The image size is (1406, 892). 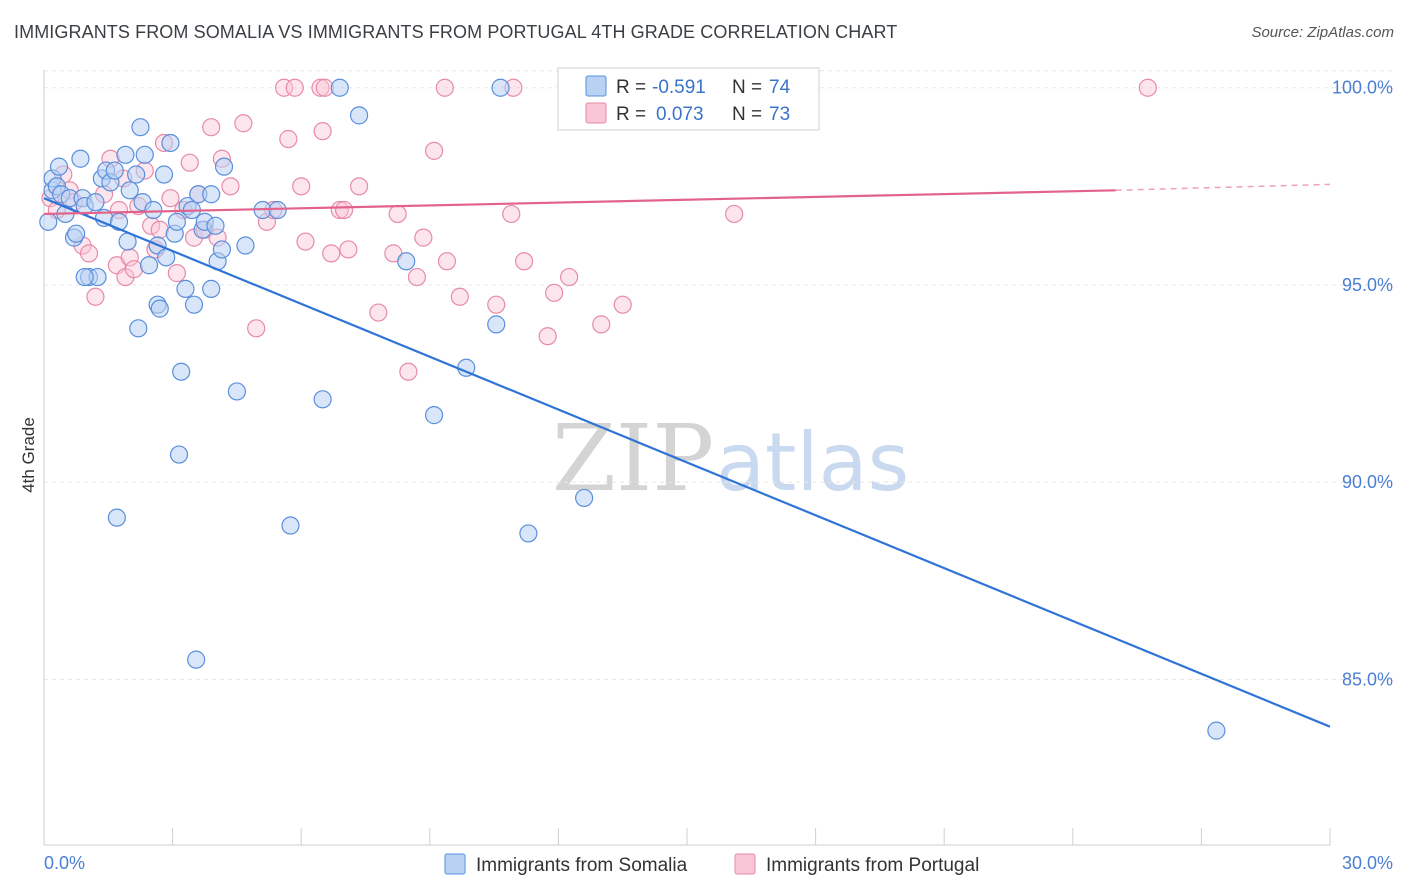 What do you see at coordinates (455, 864) in the screenshot?
I see `series-legend-somalia-swatch` at bounding box center [455, 864].